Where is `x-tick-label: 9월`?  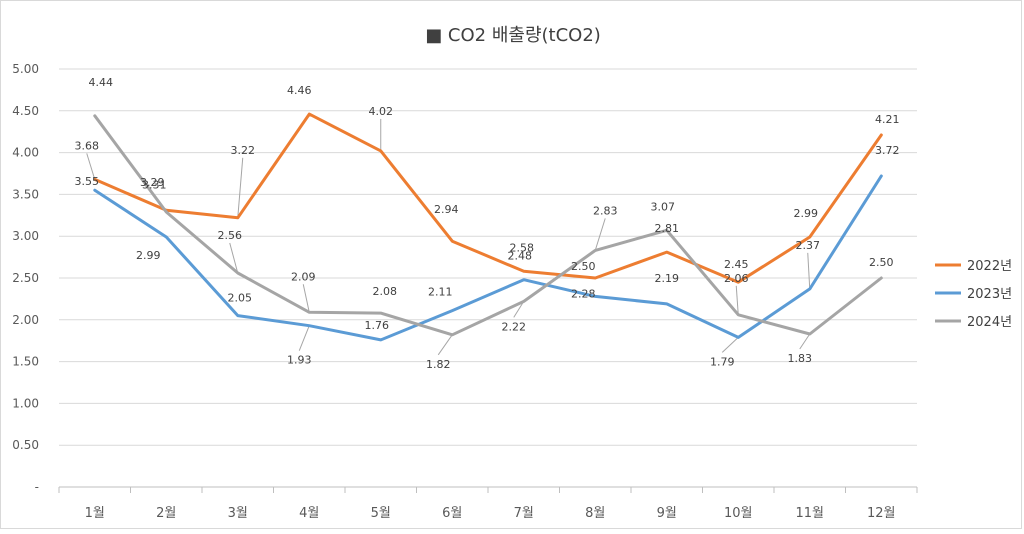
x-tick-label: 9월 is located at coordinates (667, 513).